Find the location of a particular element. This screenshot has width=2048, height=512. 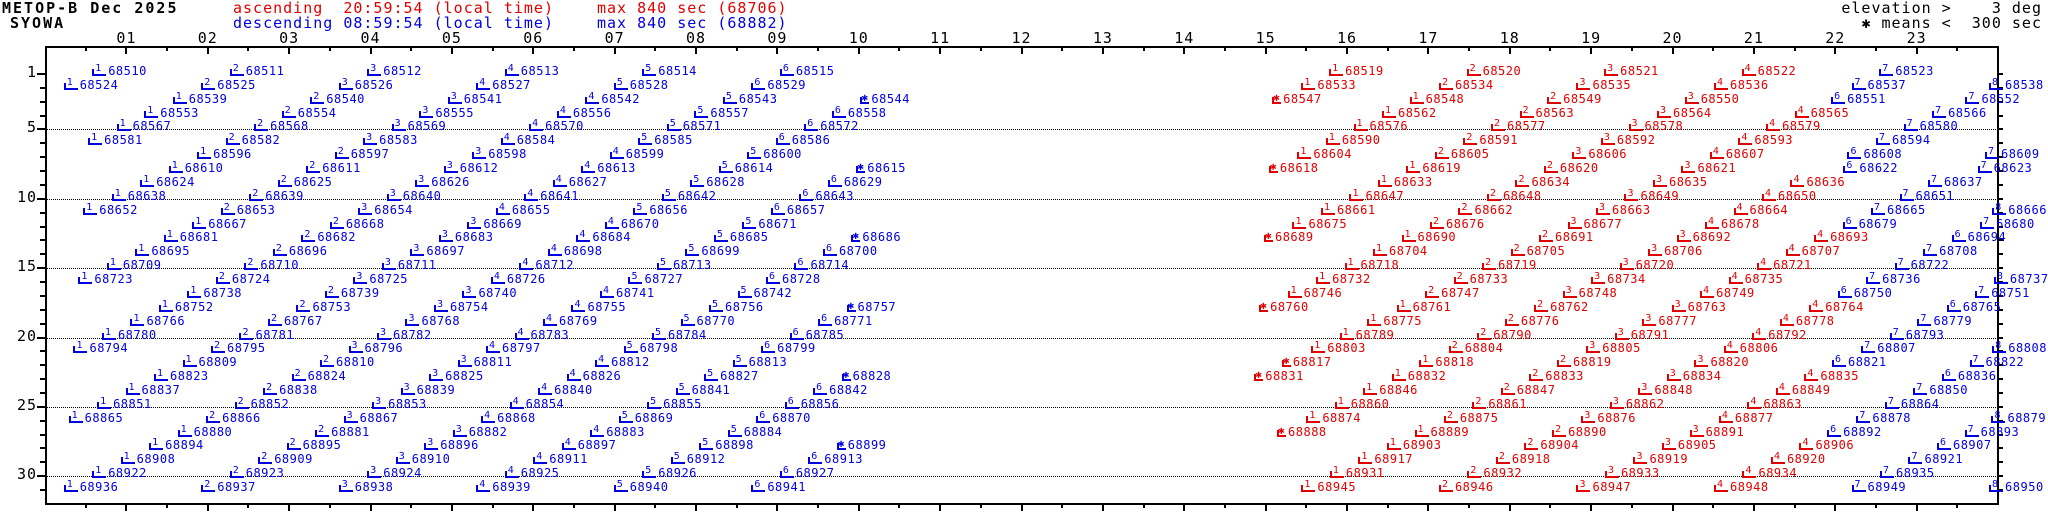

pass-entry: 4 68565 is located at coordinates (1822, 112).